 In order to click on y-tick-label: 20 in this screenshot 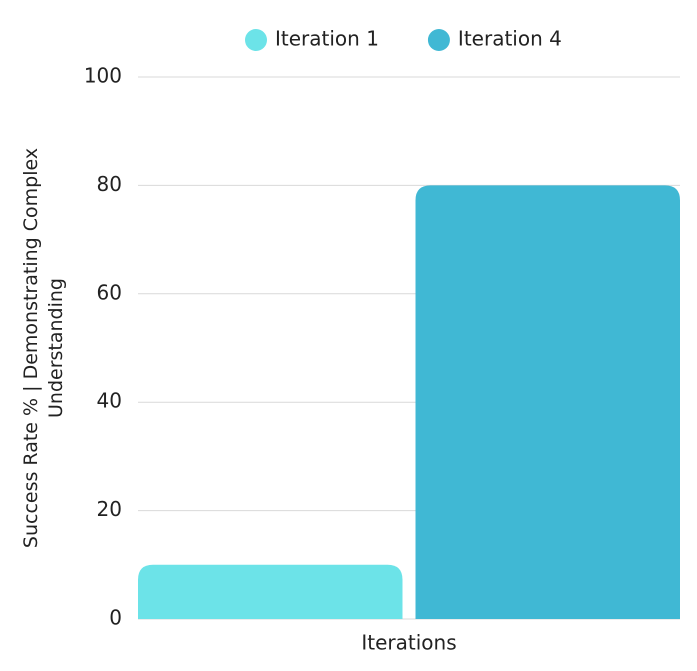, I will do `click(109, 509)`.